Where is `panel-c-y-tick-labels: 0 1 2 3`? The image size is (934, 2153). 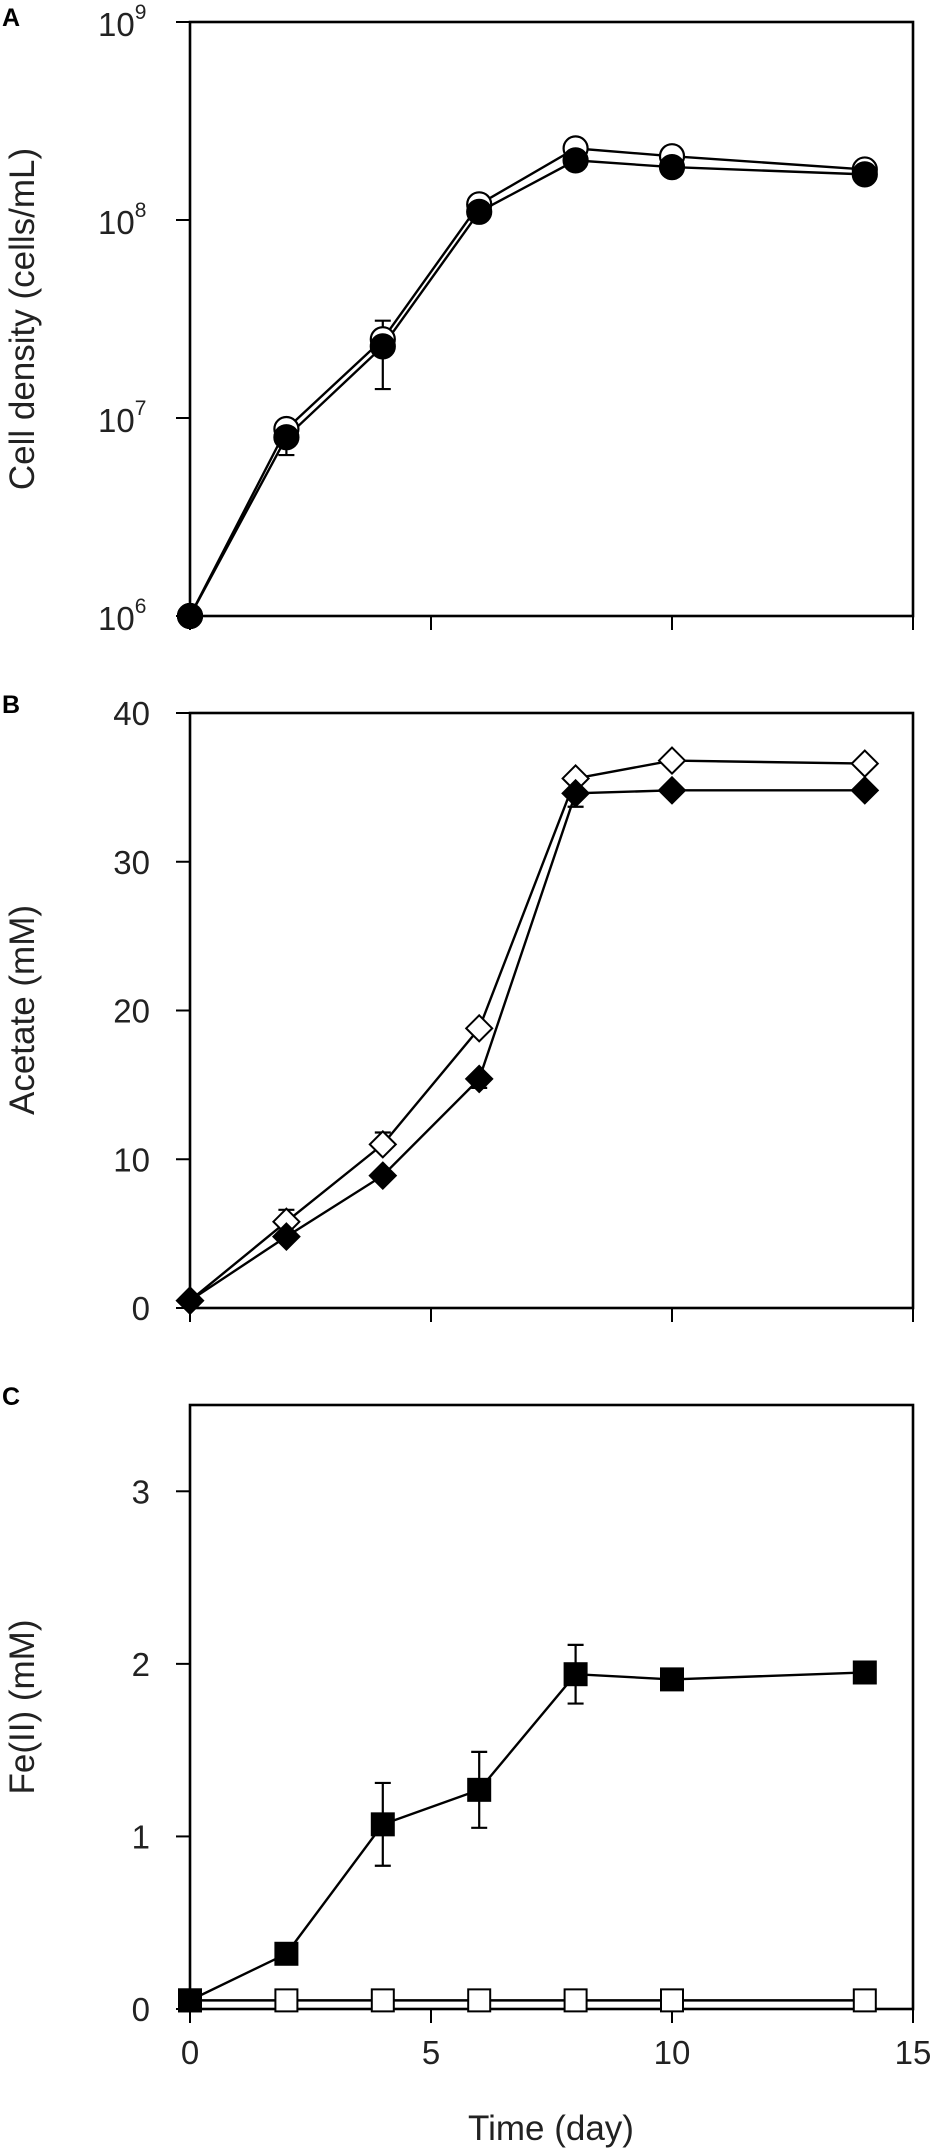
panel-c-y-tick-labels: 0 1 2 3 is located at coordinates (141, 1750).